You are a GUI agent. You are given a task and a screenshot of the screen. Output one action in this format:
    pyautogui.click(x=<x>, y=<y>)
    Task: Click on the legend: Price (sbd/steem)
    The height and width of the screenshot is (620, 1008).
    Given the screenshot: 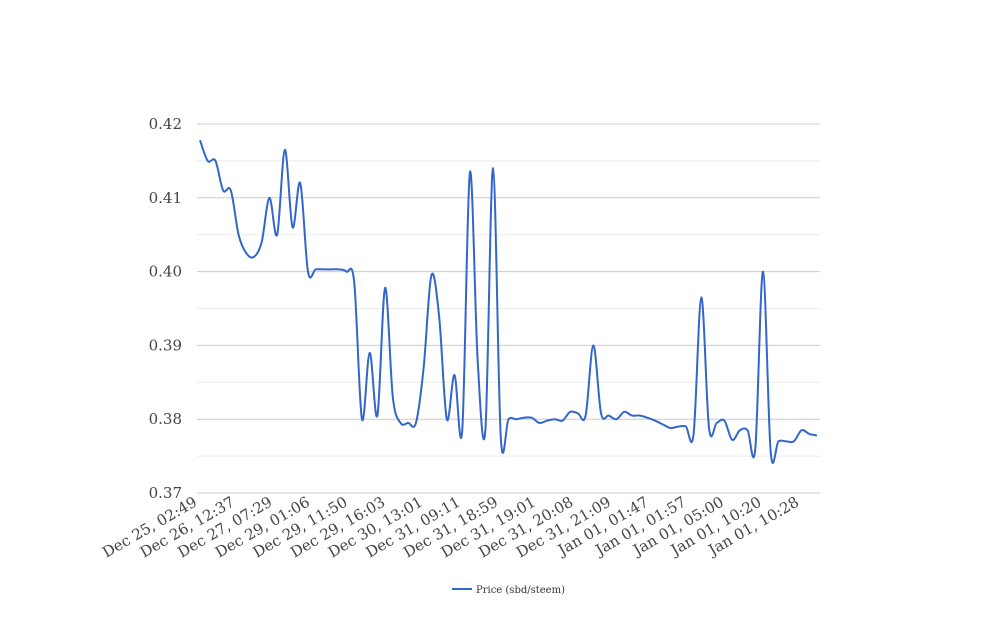 What is the action you would take?
    pyautogui.click(x=508, y=590)
    